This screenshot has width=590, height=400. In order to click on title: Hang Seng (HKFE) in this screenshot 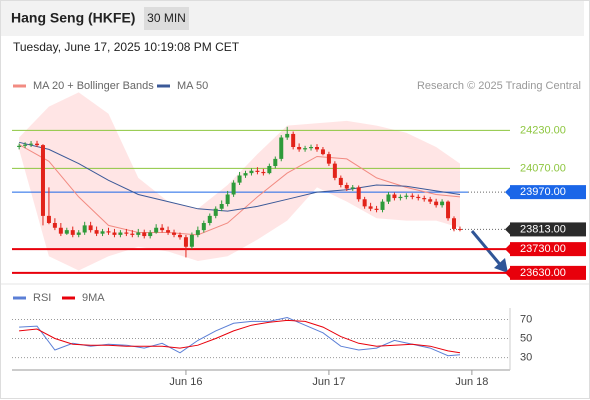, I will do `click(73, 18)`.